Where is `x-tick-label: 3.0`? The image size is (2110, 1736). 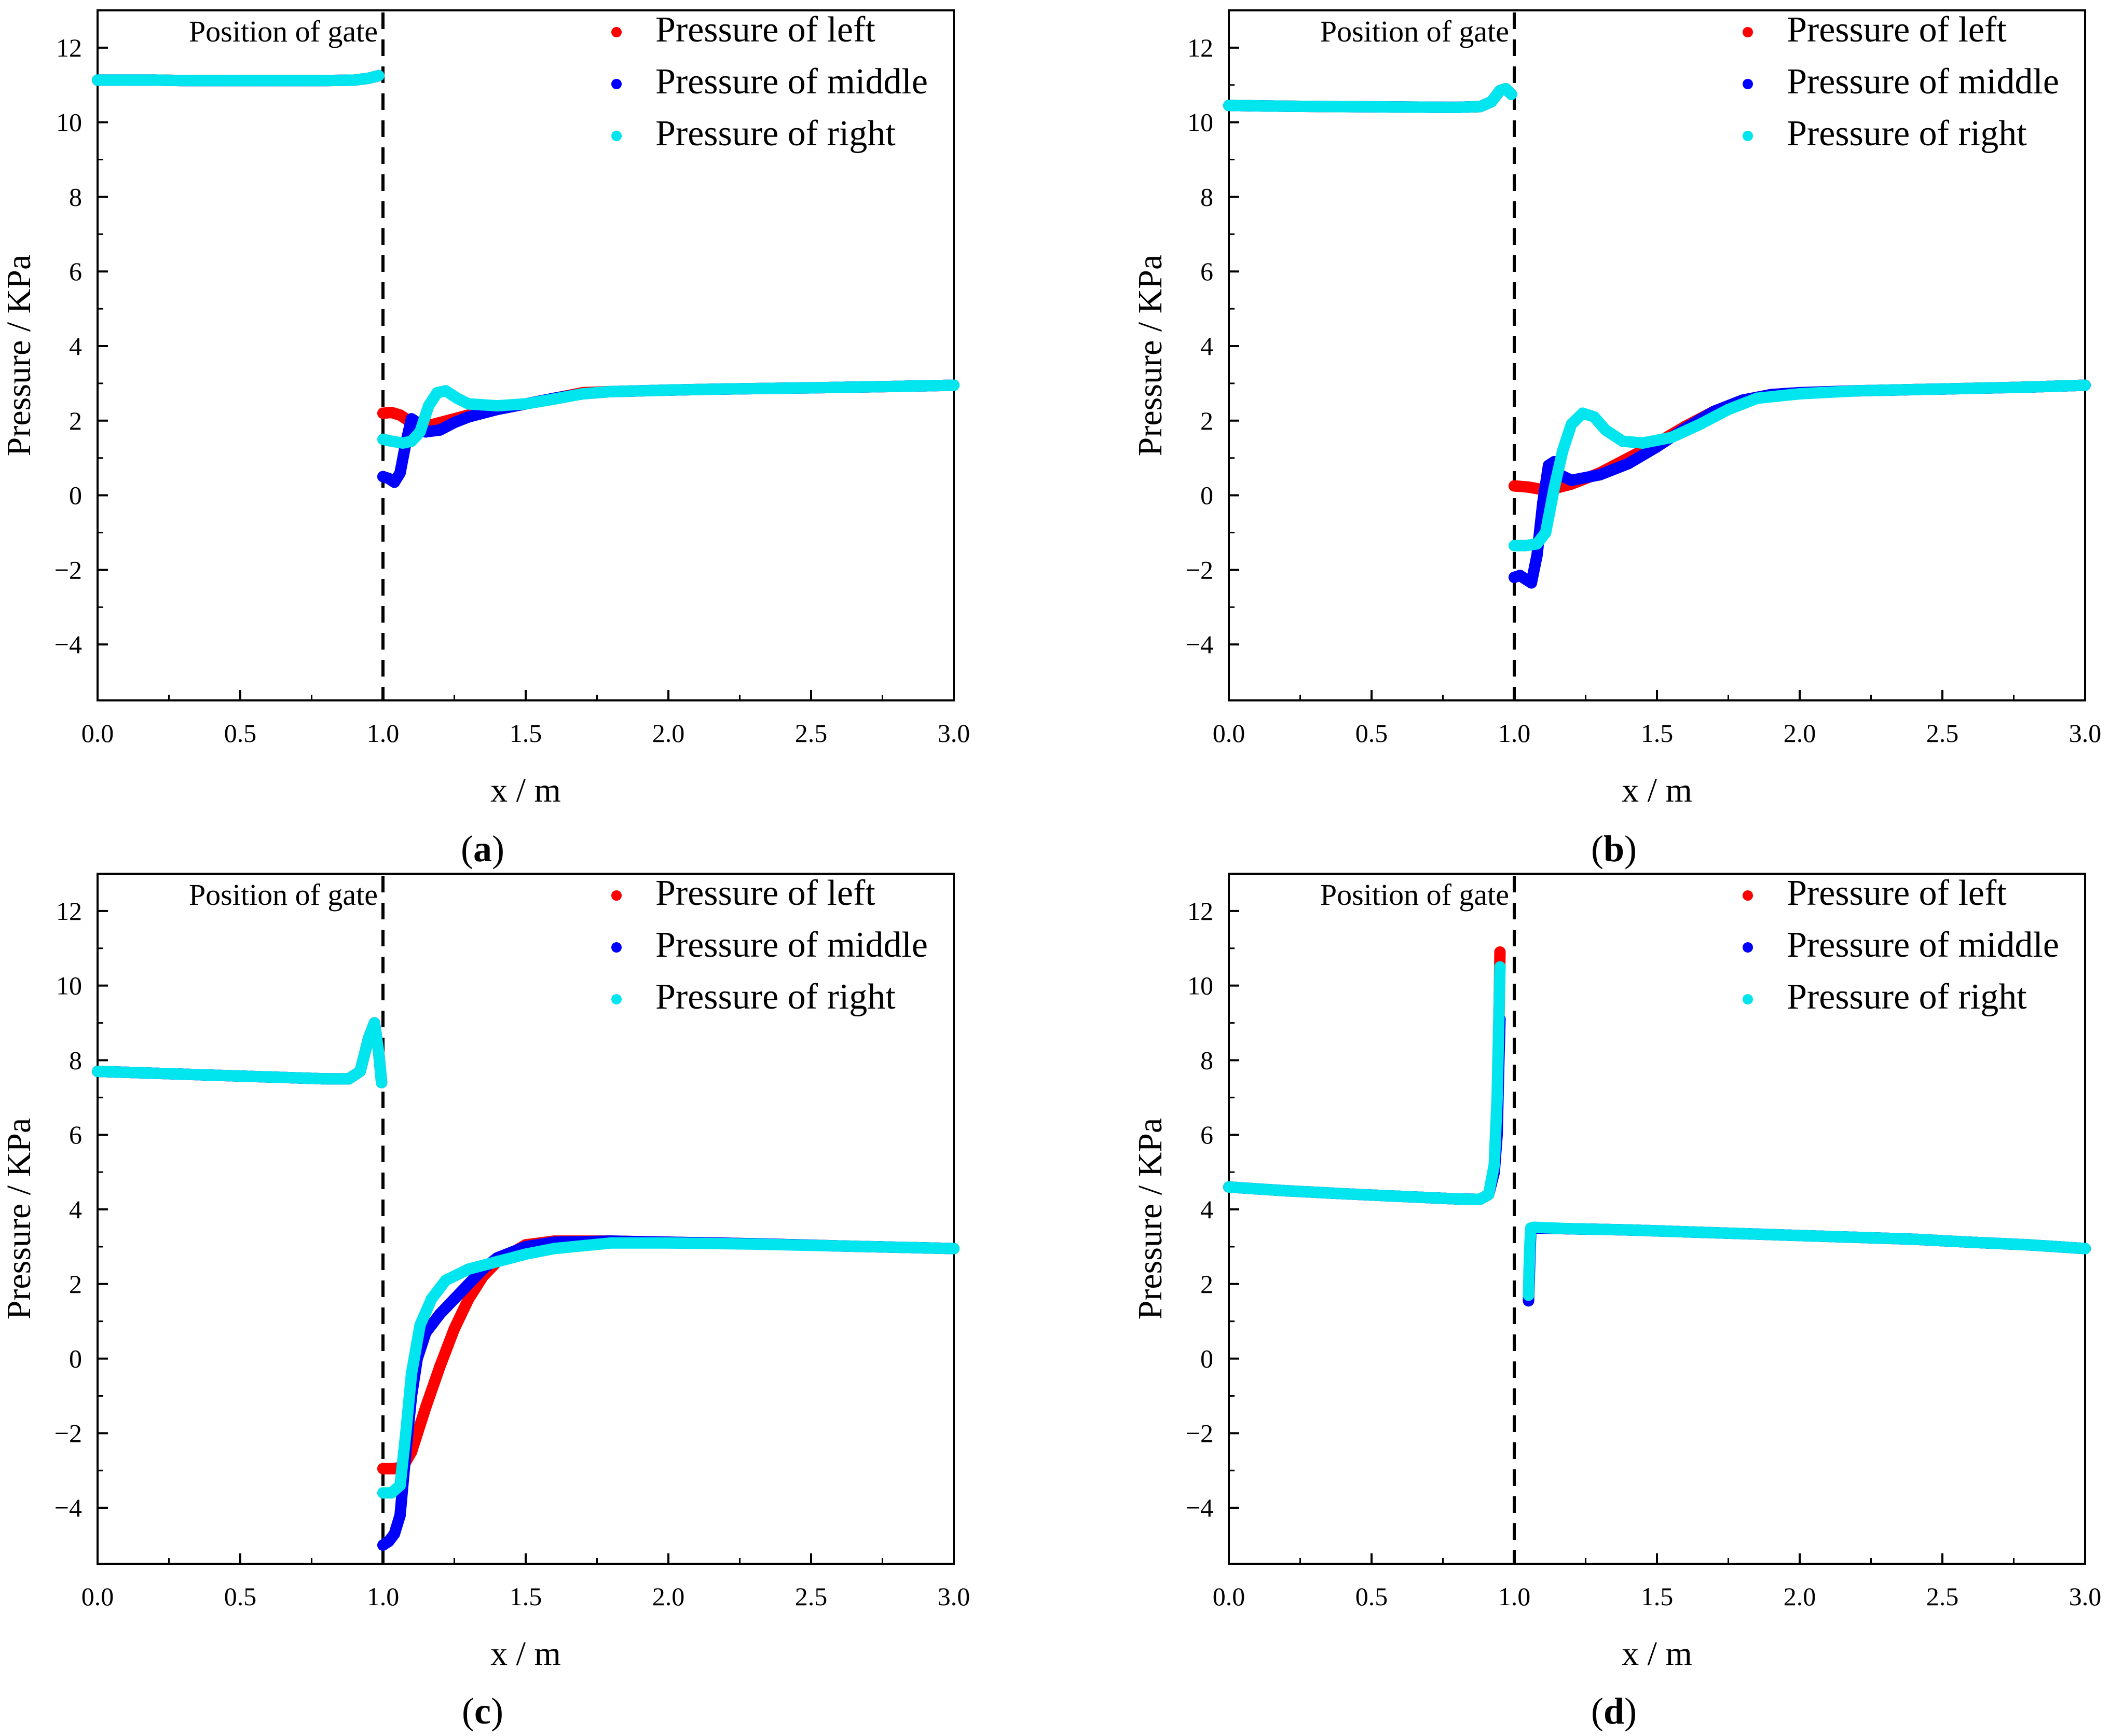 x-tick-label: 3.0 is located at coordinates (954, 734).